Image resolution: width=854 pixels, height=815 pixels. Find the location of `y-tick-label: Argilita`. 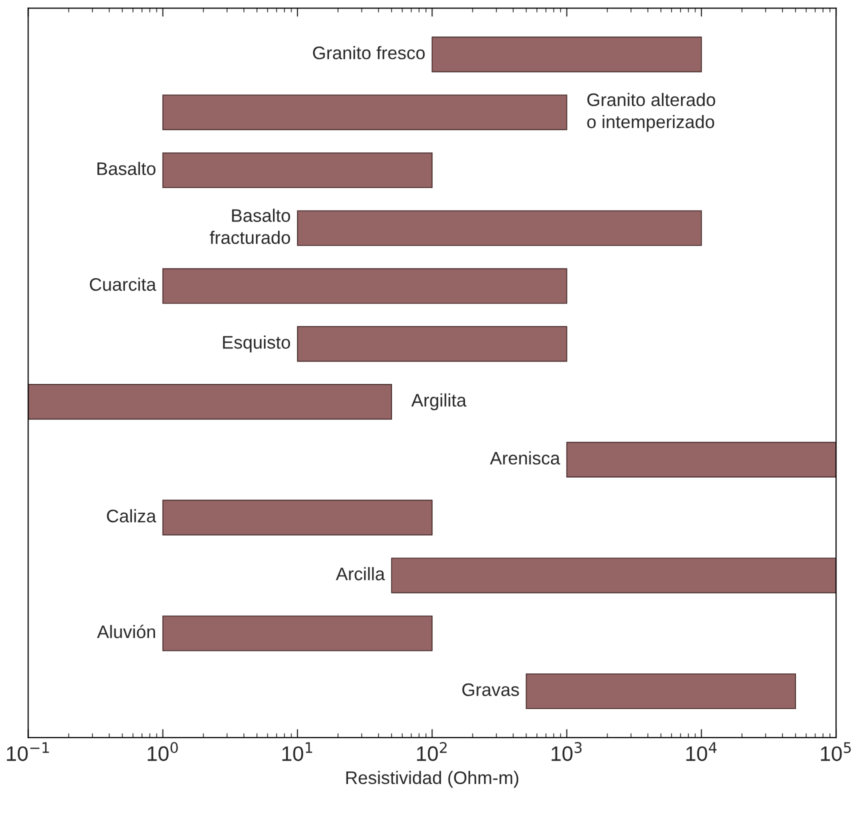

y-tick-label: Argilita is located at coordinates (438, 401).